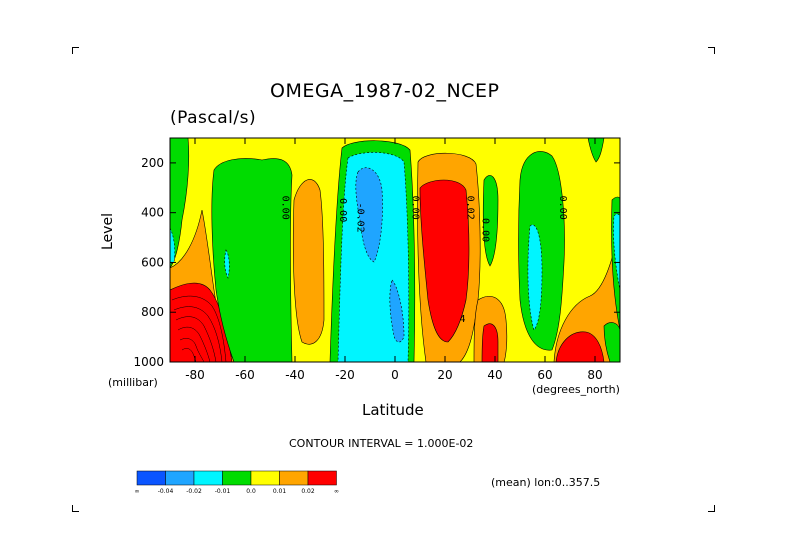 This screenshot has width=789, height=558. Describe the element at coordinates (227, 264) in the screenshot. I see `region-southern-subtropics-cyan` at that location.